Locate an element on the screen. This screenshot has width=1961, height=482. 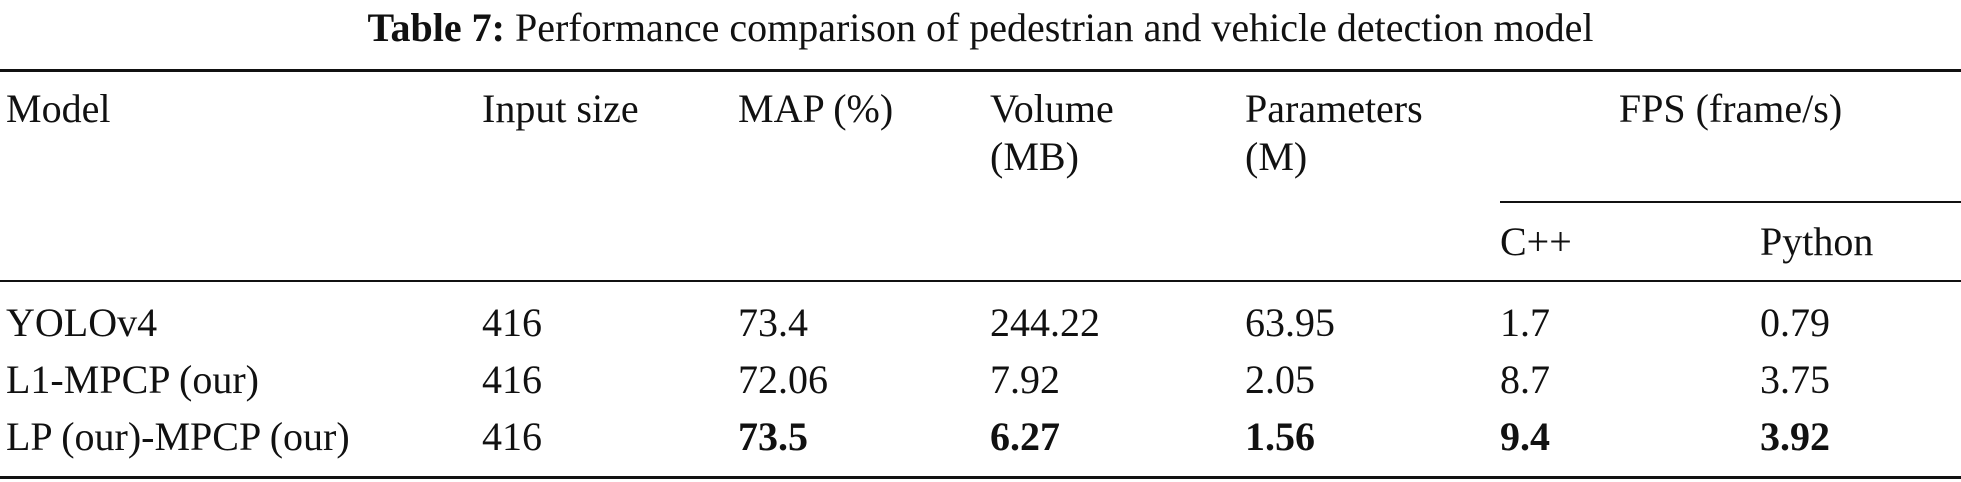
header-fps: FPS (frame/s) is located at coordinates (1730, 108).